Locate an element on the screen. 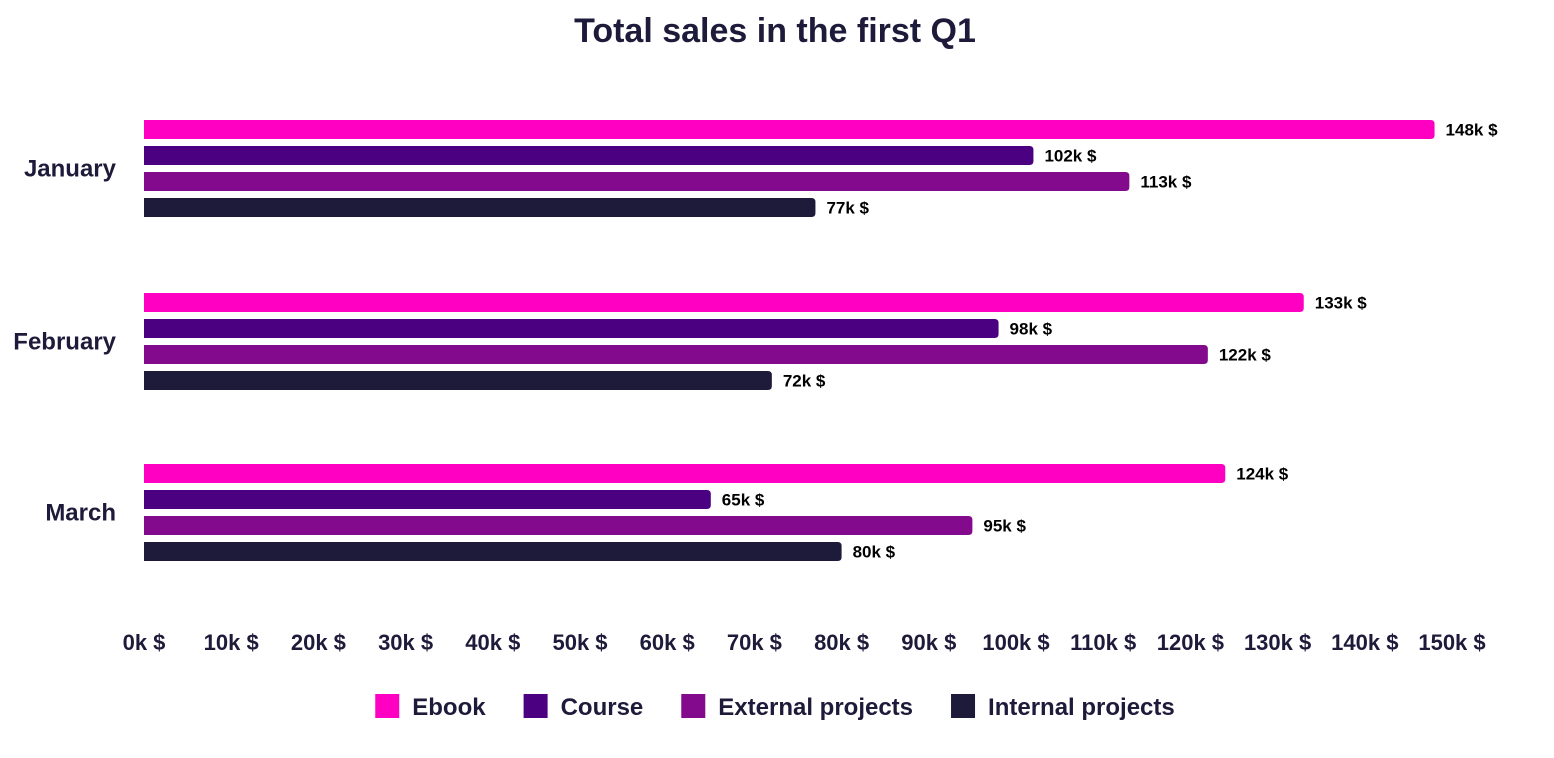 The width and height of the screenshot is (1554, 758). bar-group-january-course: 102k $ is located at coordinates (620, 156).